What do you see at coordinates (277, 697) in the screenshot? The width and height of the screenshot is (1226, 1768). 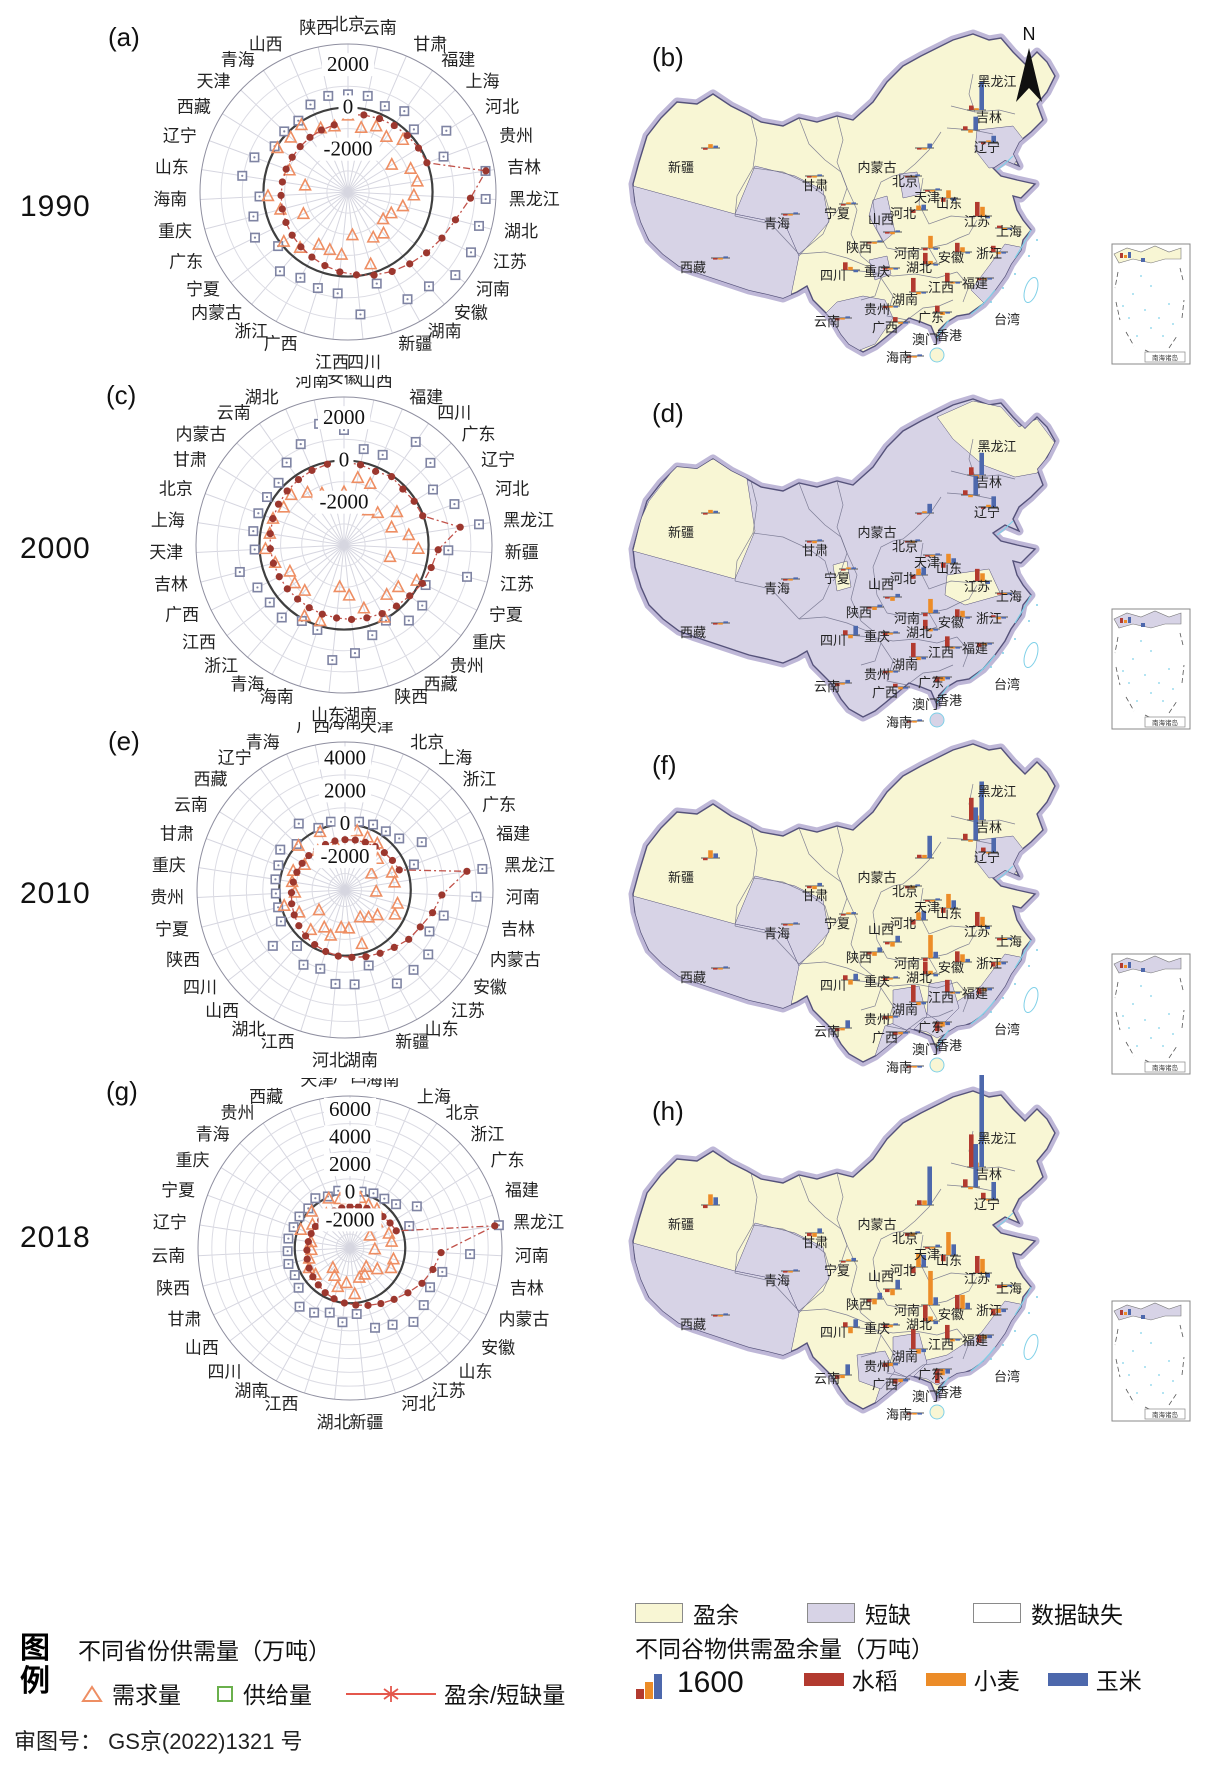 I see `svg-text: 海南` at bounding box center [277, 697].